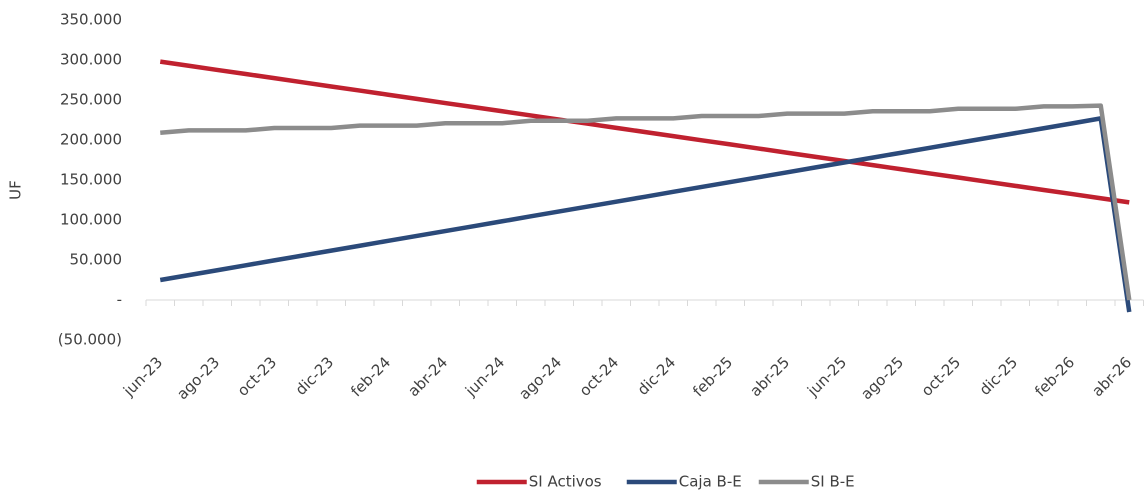  What do you see at coordinates (16, 190) in the screenshot?
I see `y-axis-label: UF` at bounding box center [16, 190].